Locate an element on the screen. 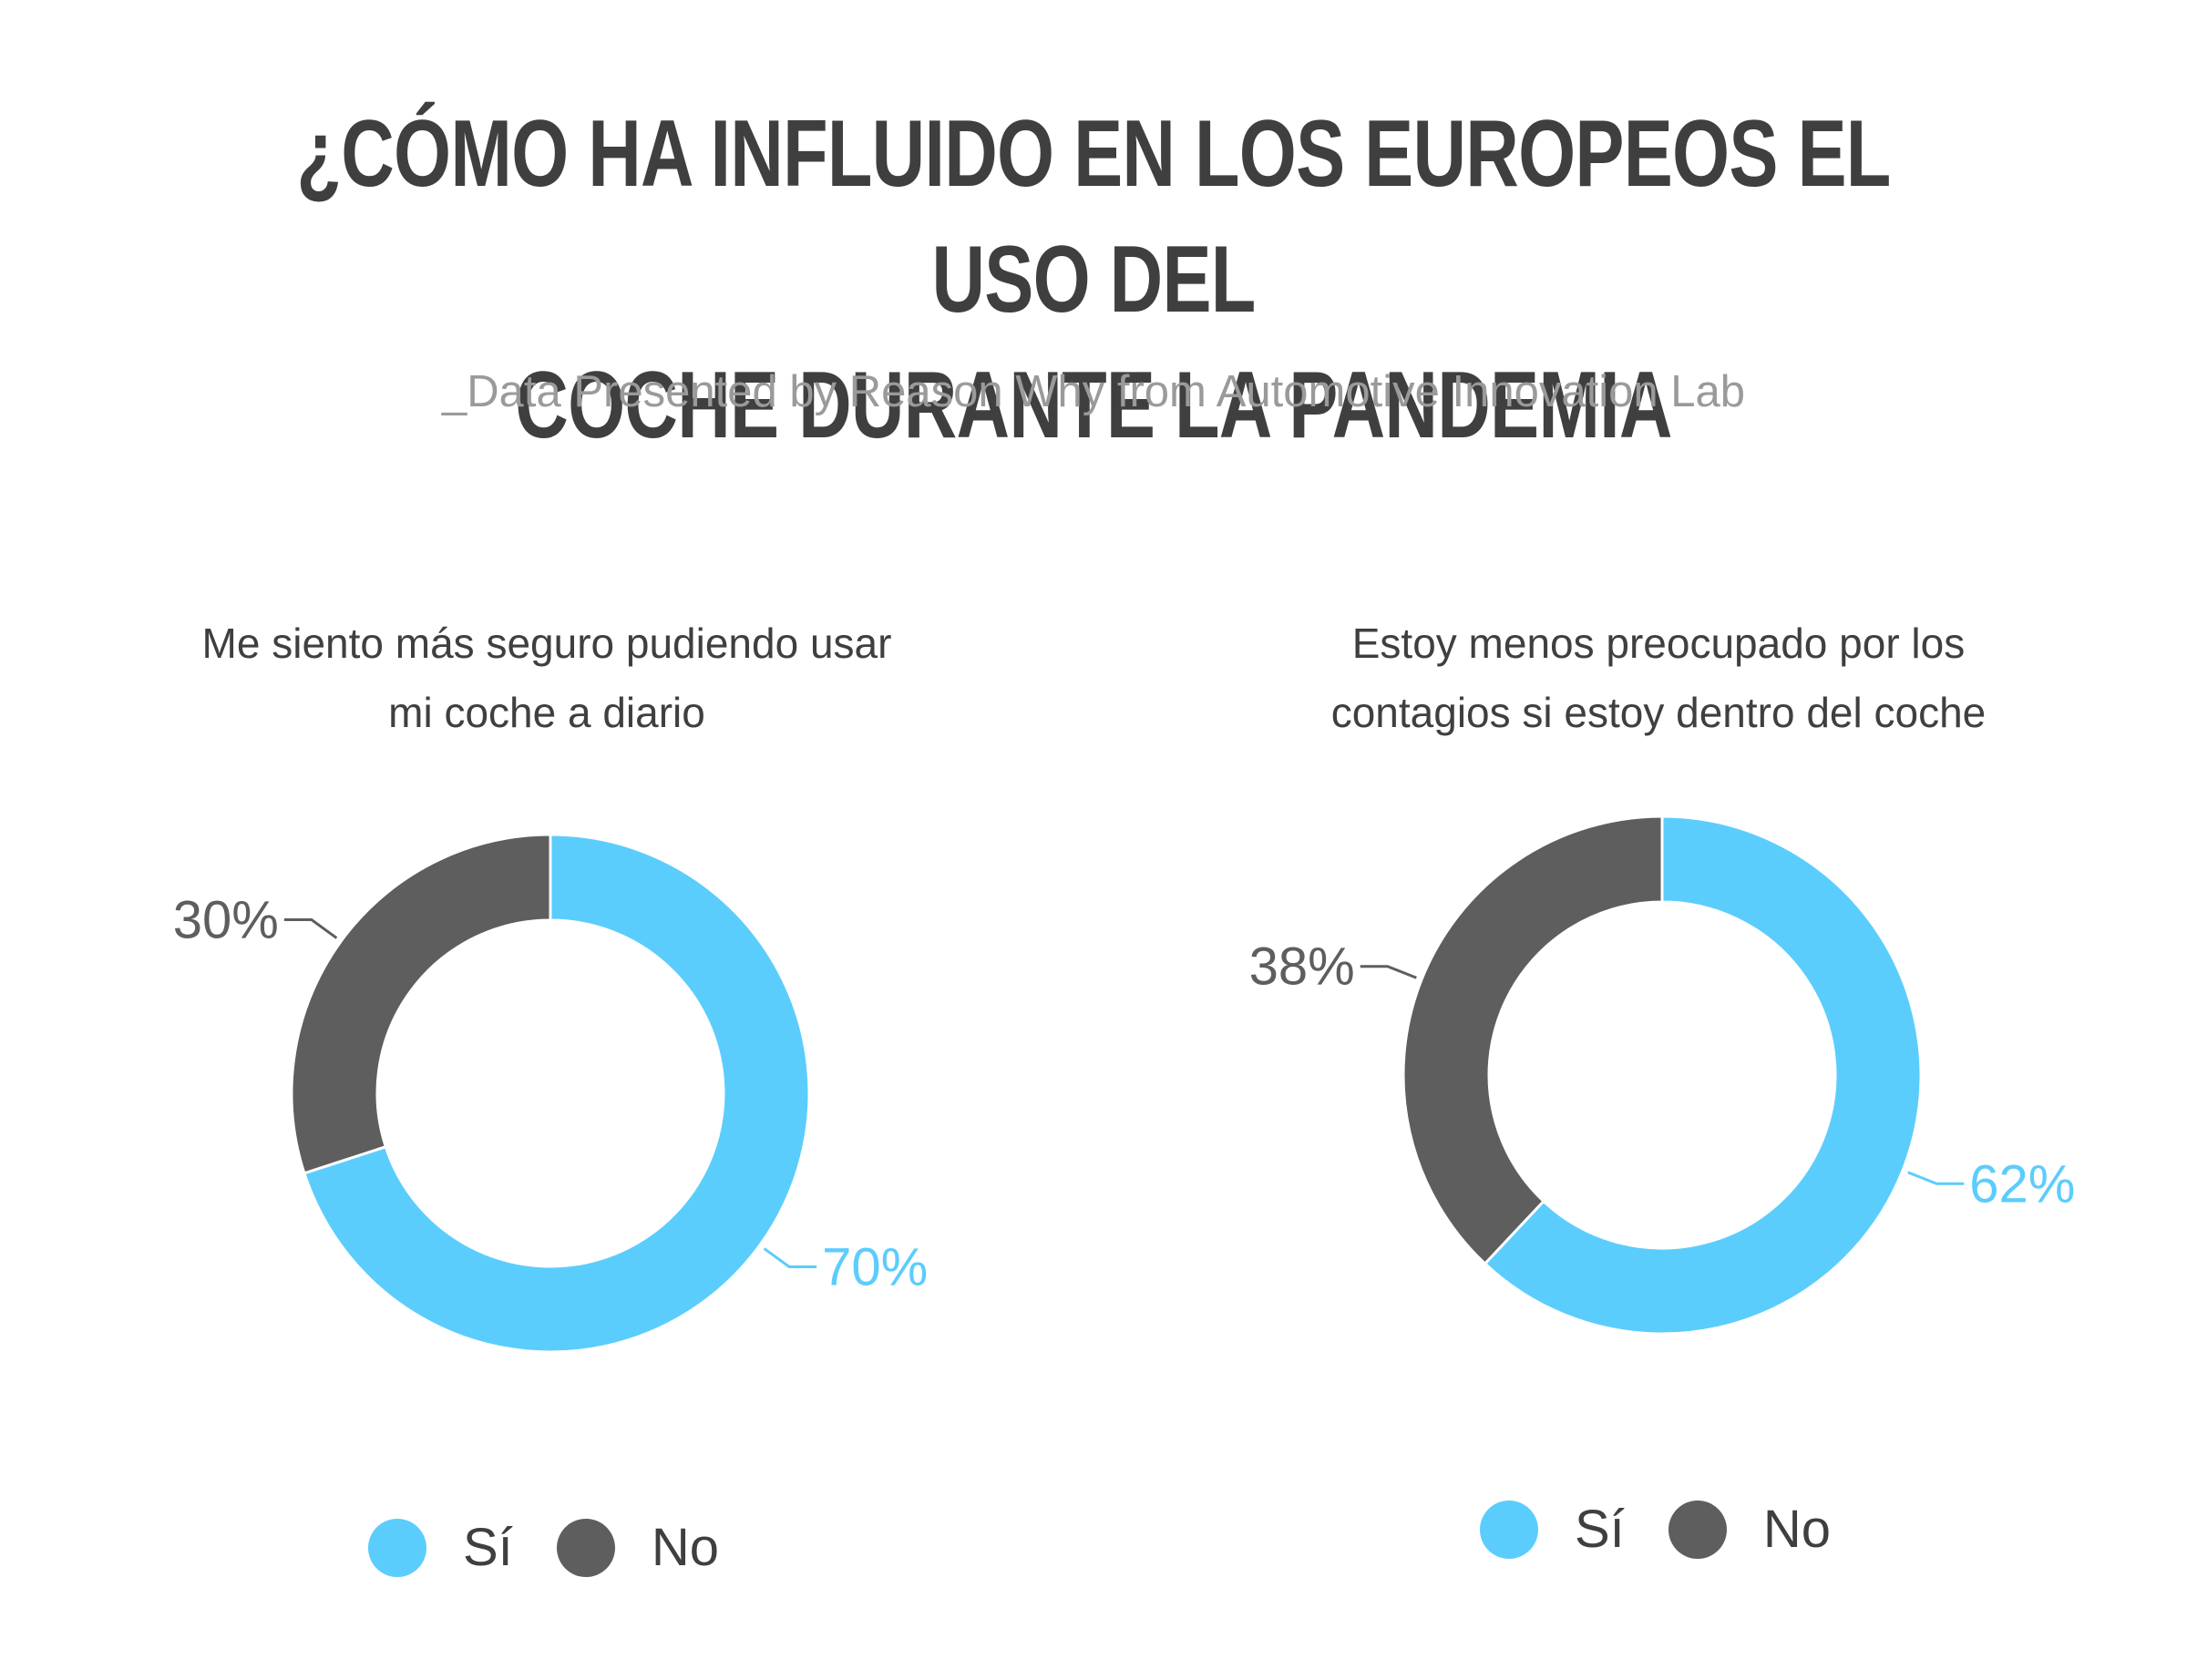  chart-2-title-line-2: contagios si estoy dentro del coche is located at coordinates (1658, 712).